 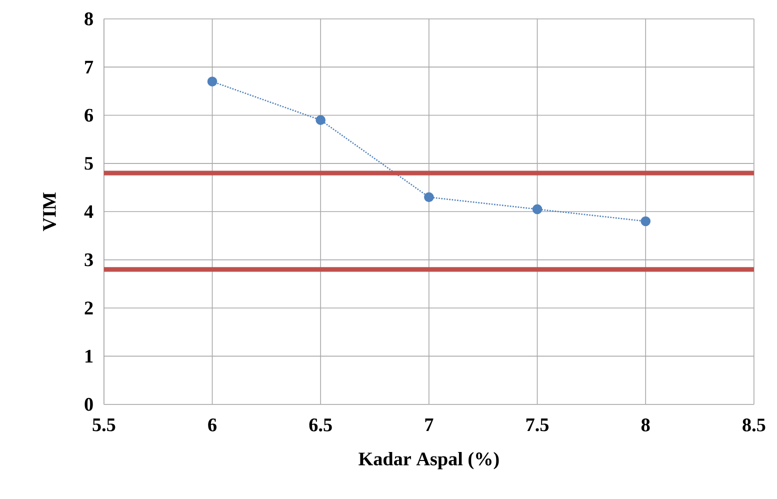 I want to click on y-axis-title: VIM, so click(x=49, y=212).